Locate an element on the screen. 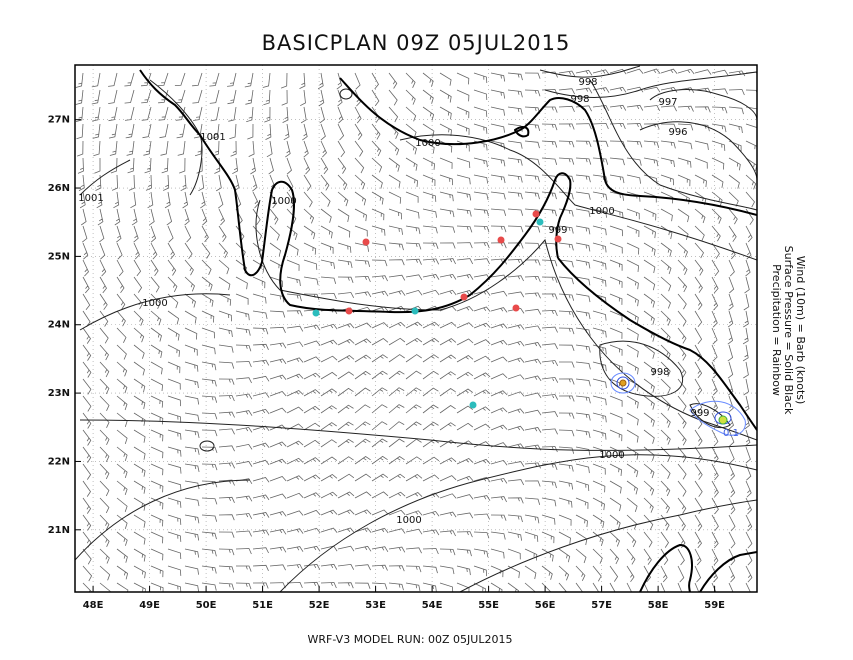  y-tick-label: 21N is located at coordinates (59, 530).